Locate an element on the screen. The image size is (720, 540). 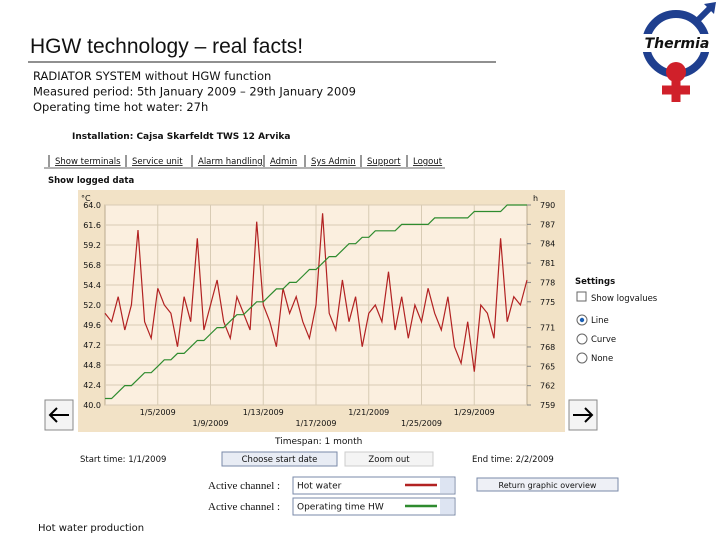
y-tick-label: 61.6 is located at coordinates (92, 225).